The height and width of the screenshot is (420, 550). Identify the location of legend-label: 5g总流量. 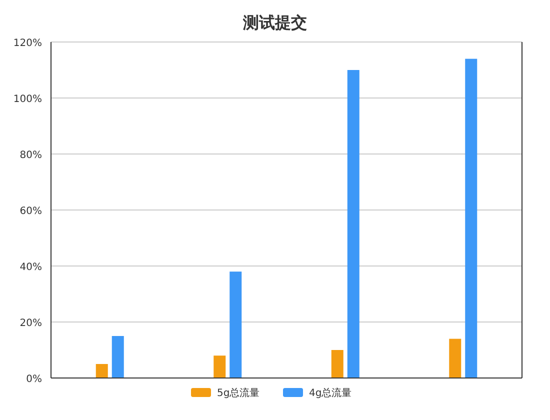
(238, 393).